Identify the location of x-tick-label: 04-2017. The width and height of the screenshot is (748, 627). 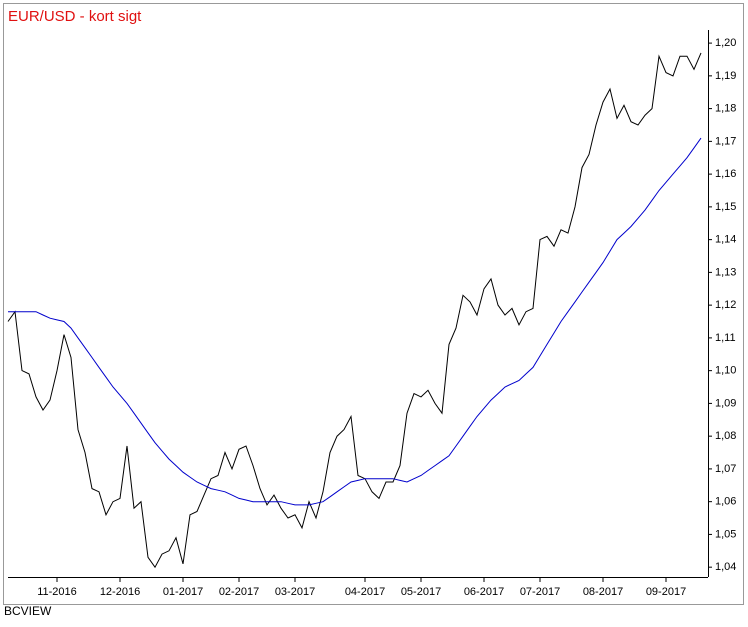
(365, 592).